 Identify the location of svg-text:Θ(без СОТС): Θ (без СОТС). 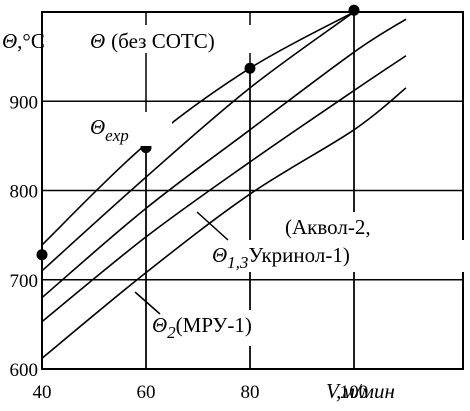
(152, 41).